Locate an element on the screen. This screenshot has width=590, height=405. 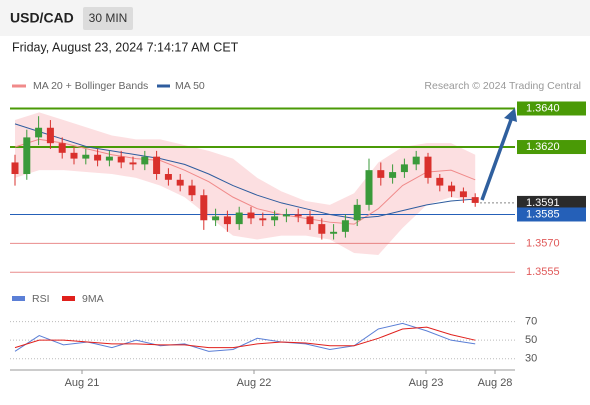
price-label: 1.3640 is located at coordinates (543, 108).